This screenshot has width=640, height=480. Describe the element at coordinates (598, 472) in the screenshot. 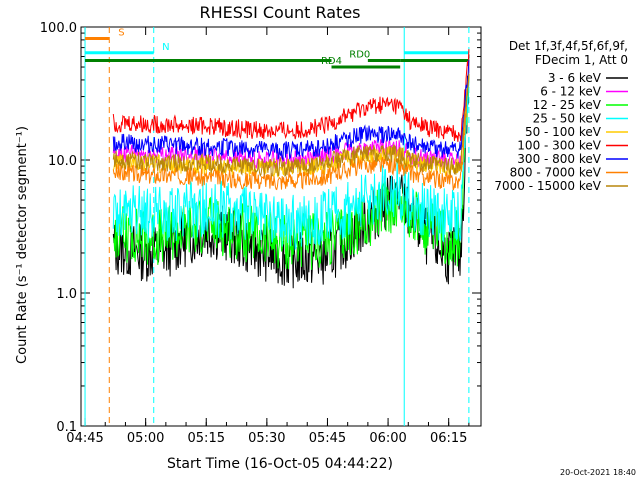

I see `timestamp: 20-Oct-2021 18:40` at that location.